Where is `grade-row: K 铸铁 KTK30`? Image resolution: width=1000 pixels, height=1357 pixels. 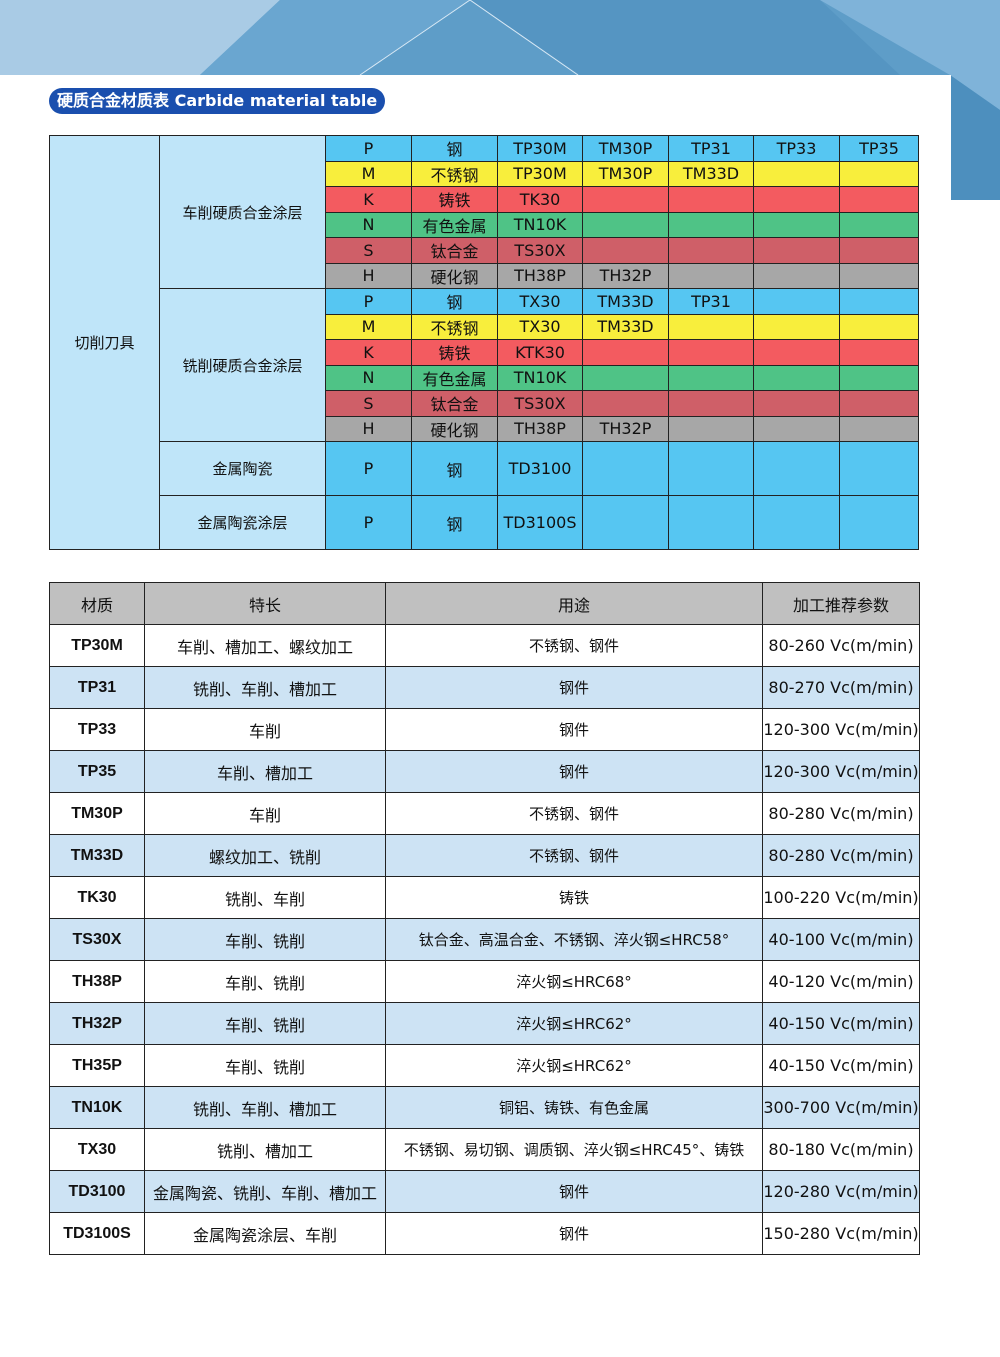
grade-row: K 铸铁 KTK30 is located at coordinates (484, 352).